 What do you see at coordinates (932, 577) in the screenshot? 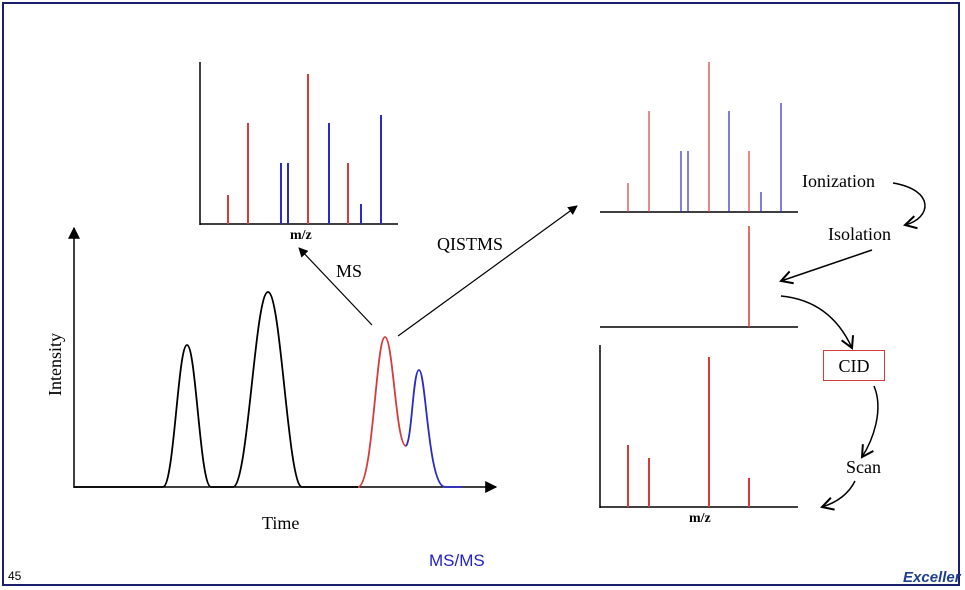
I see `logo: Exceller` at bounding box center [932, 577].